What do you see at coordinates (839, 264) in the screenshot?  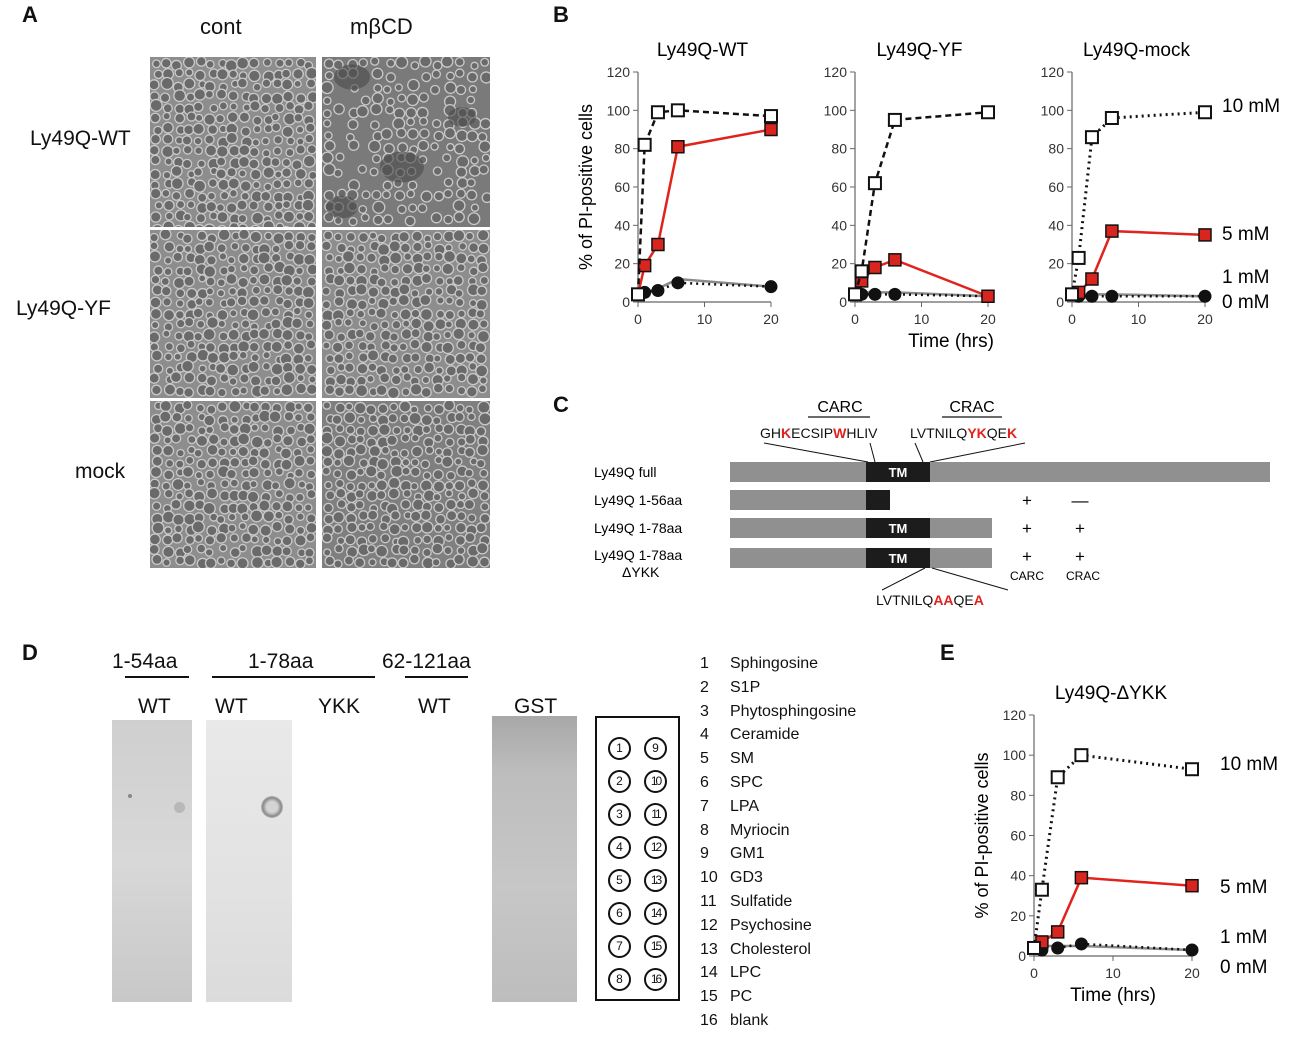 I see `y-tick-label: 20` at bounding box center [839, 264].